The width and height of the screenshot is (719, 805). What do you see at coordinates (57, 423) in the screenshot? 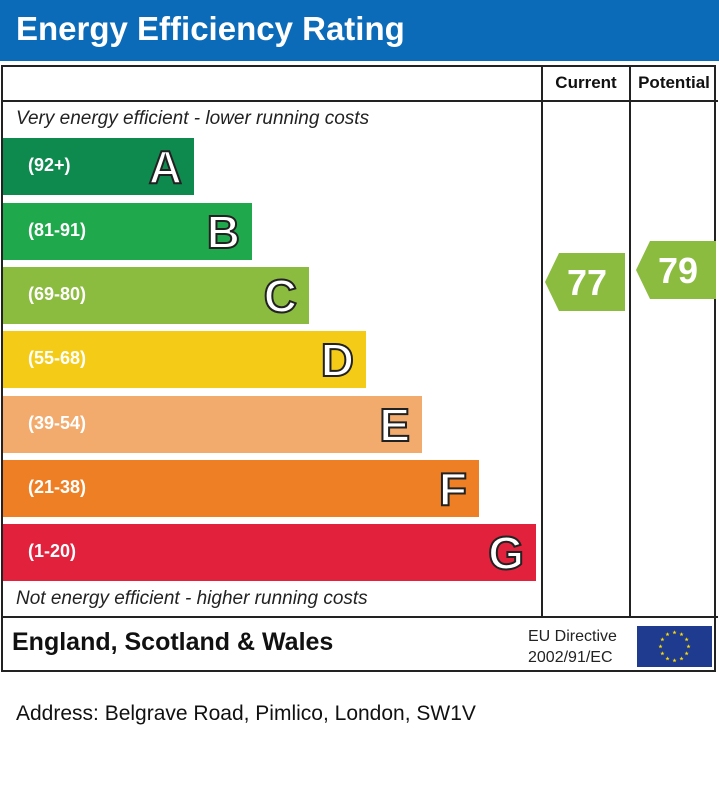
I see `band-range-label: (39-54)` at bounding box center [57, 423].